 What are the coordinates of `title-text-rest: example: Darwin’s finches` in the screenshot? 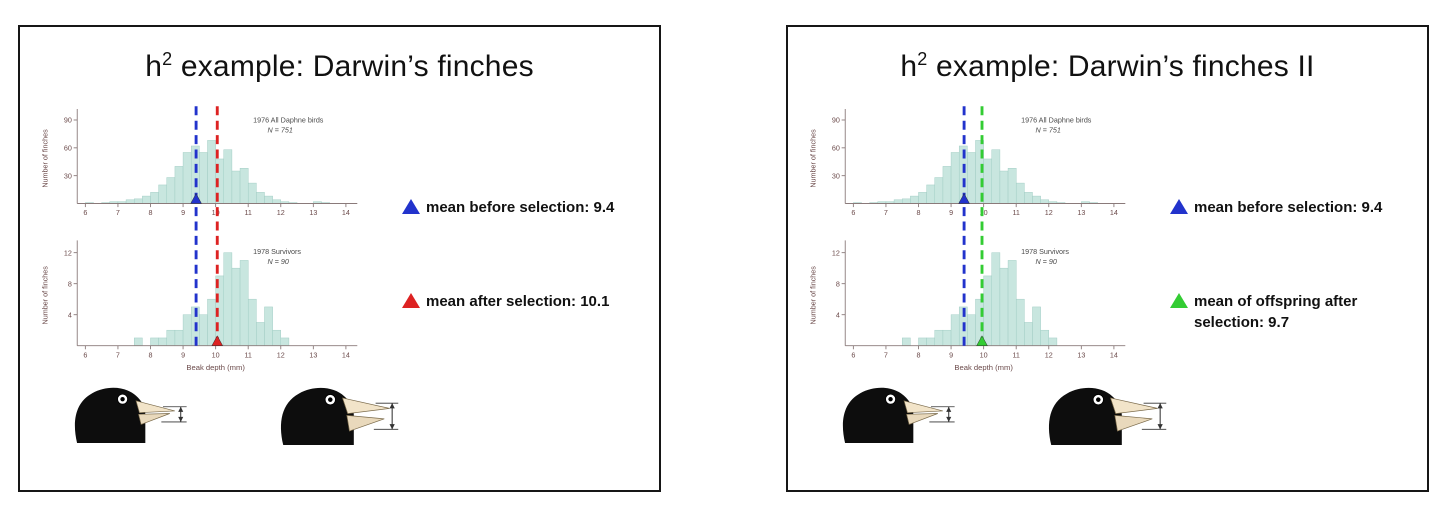 It's located at (353, 66).